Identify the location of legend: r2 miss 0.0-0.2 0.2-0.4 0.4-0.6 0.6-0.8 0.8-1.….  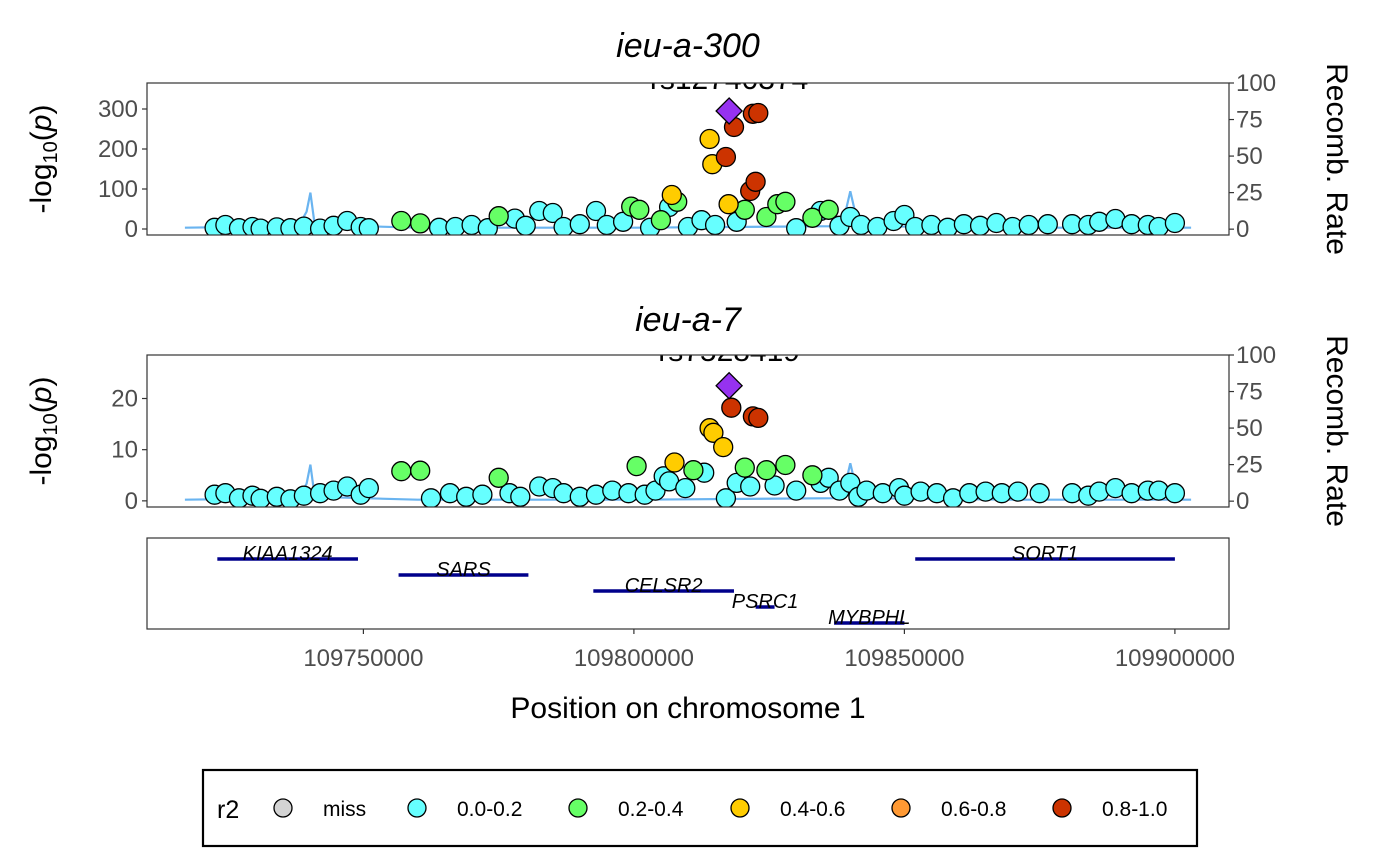
(700, 808).